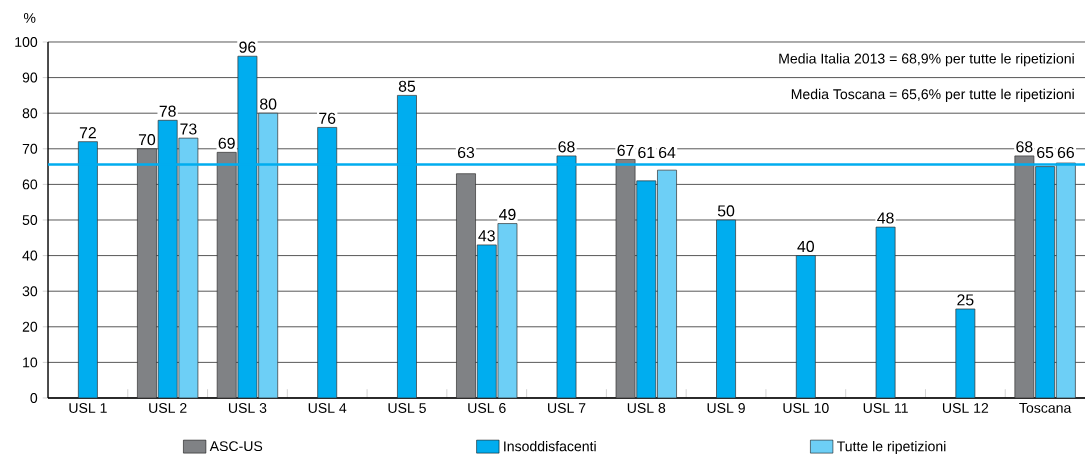 This screenshot has width=1090, height=460. Describe the element at coordinates (30, 219) in the screenshot. I see `y-tick-label: 50` at that location.